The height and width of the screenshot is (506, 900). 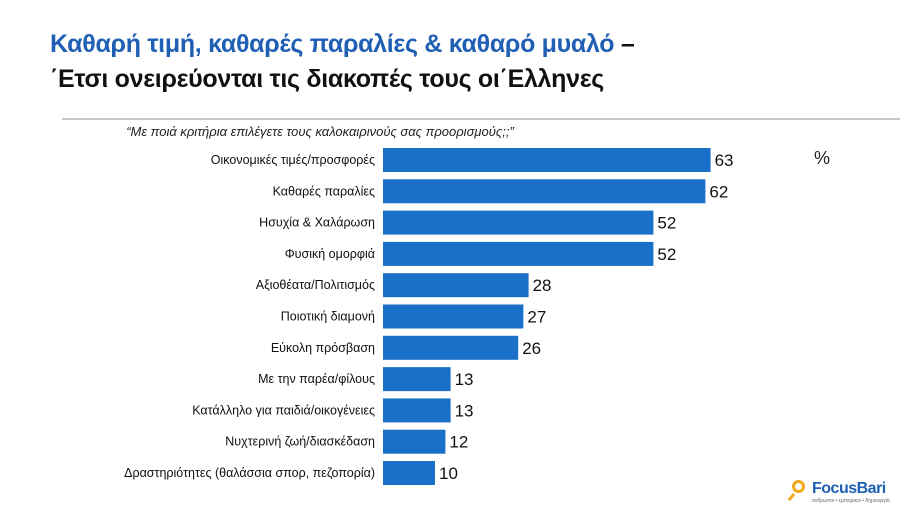 I want to click on logo-brand: FocusBari, so click(x=849, y=488).